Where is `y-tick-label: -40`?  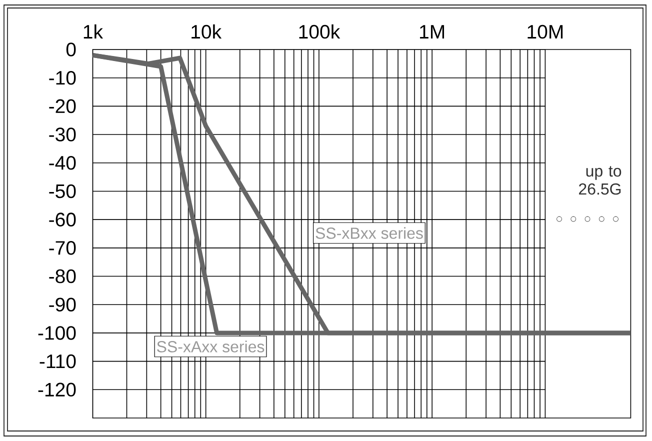 y-tick-label: -40 is located at coordinates (62, 163).